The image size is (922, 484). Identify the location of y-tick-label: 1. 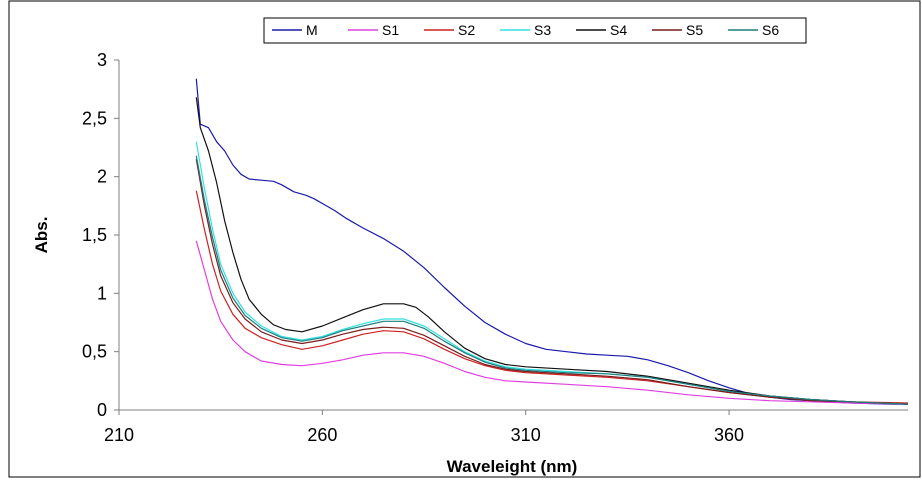
(102, 293).